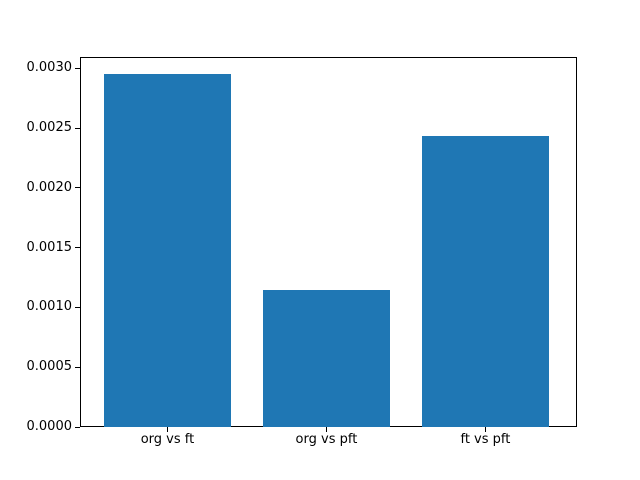 The width and height of the screenshot is (640, 480). What do you see at coordinates (326, 439) in the screenshot?
I see `x-tick-label: org vs pft` at bounding box center [326, 439].